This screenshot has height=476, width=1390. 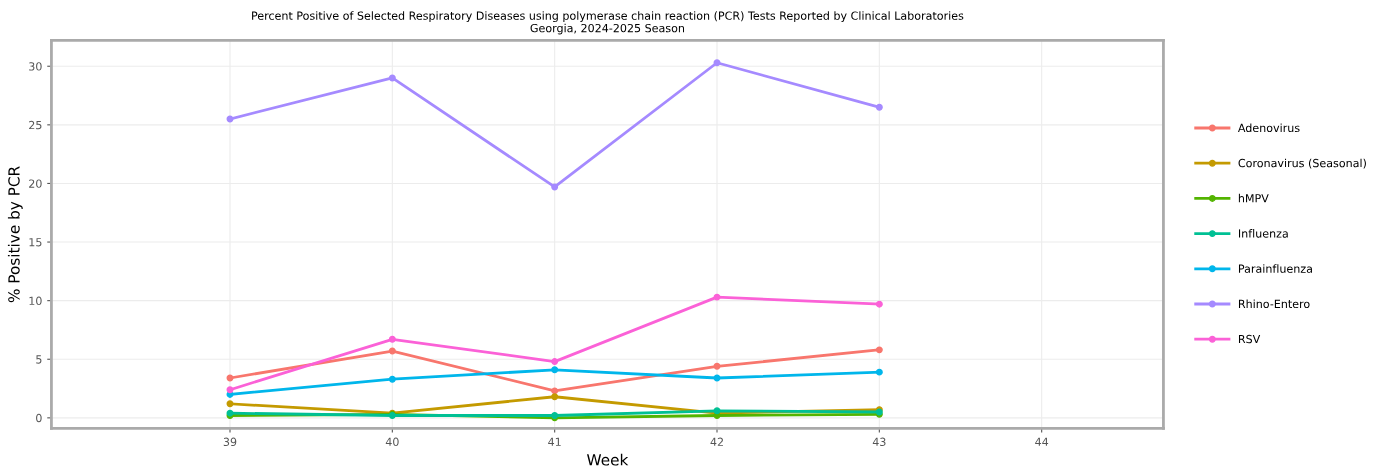 I want to click on x-tick-label: 44, so click(x=1042, y=441).